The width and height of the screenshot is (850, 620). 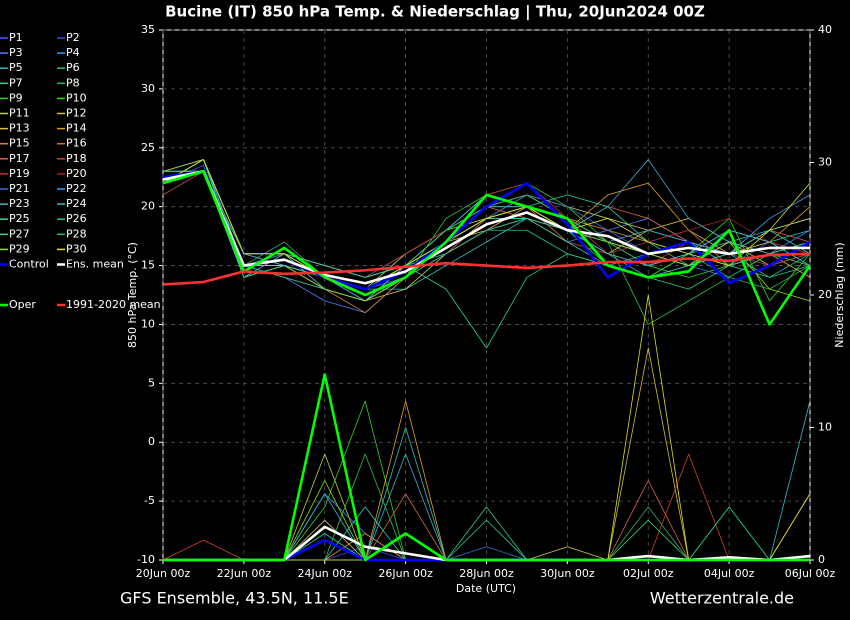 I want to click on x-tick-label: 24Jun 00z, so click(x=325, y=573).